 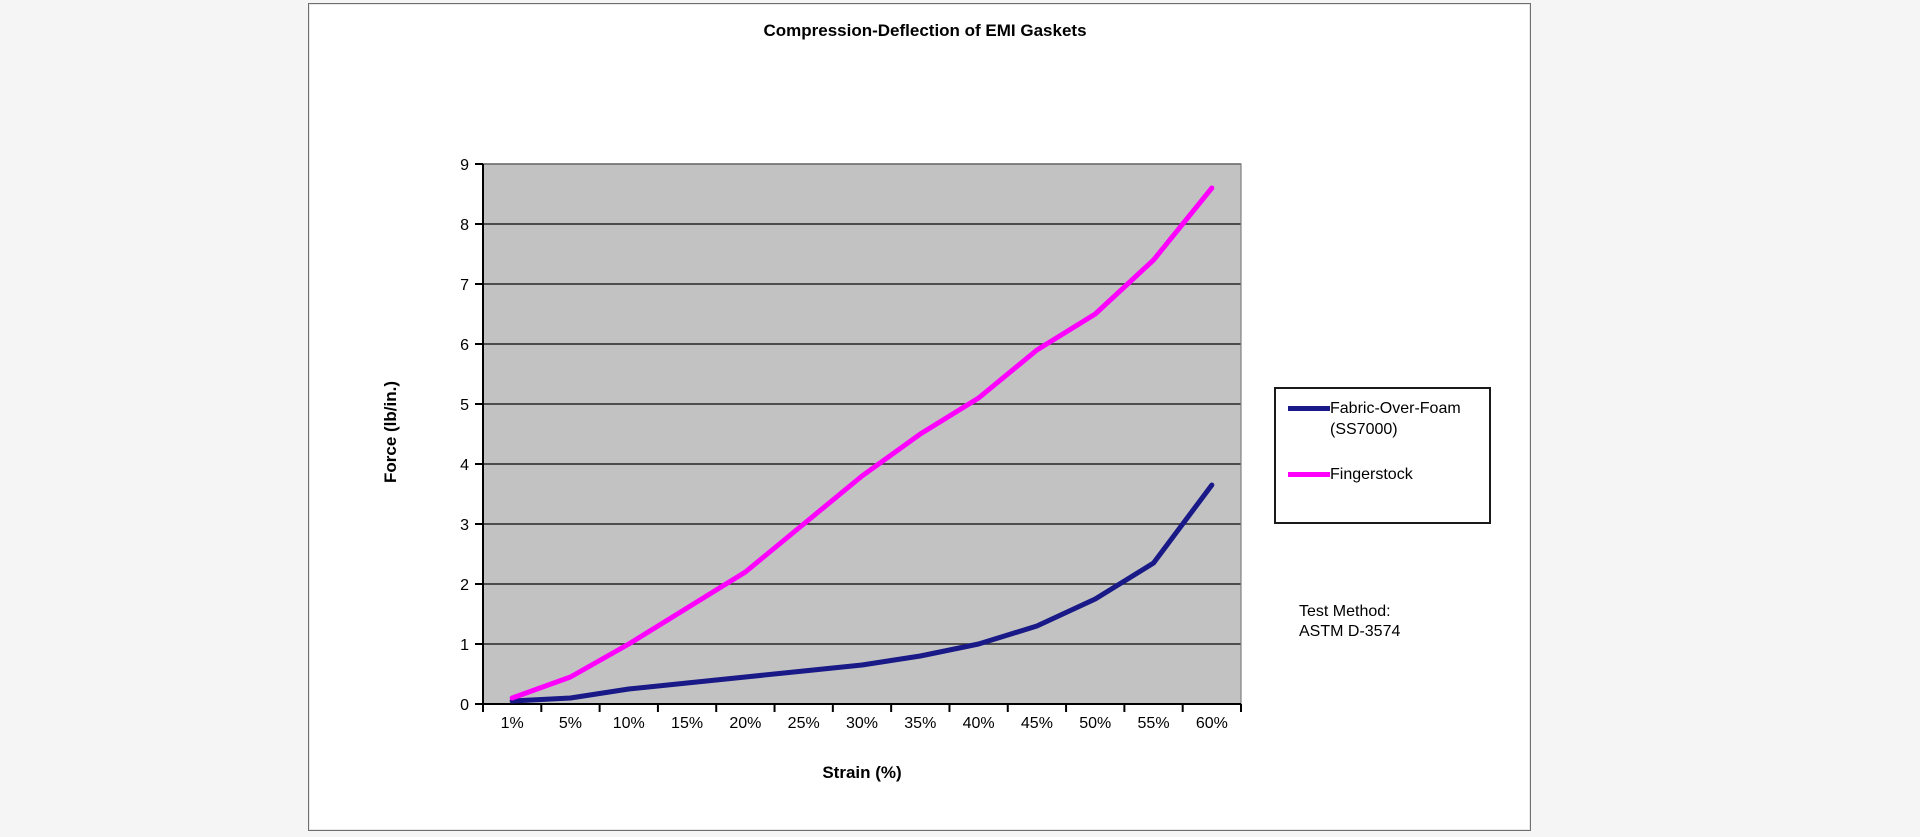 I want to click on x-tick-label-1%: 1%, so click(x=512, y=723).